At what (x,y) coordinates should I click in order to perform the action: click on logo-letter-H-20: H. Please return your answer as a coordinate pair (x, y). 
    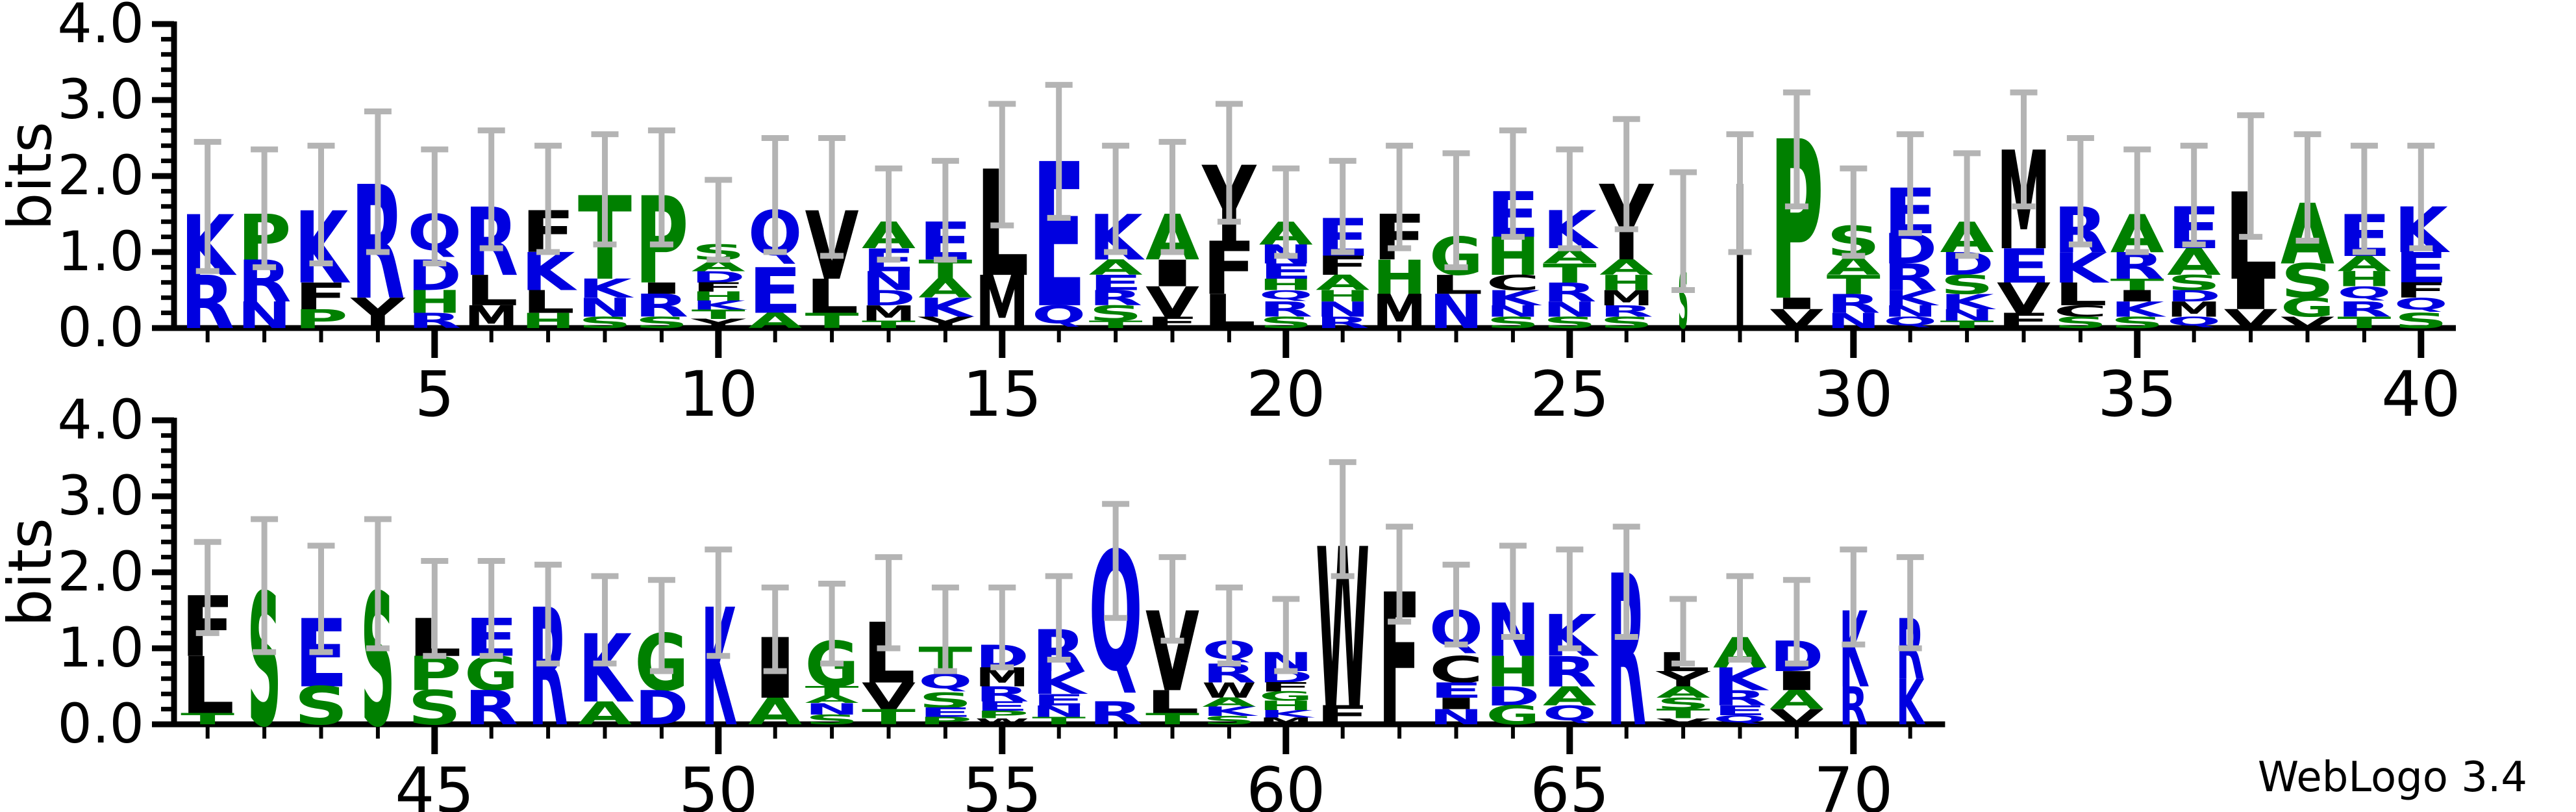
    Looking at the image, I should click on (1286, 284).